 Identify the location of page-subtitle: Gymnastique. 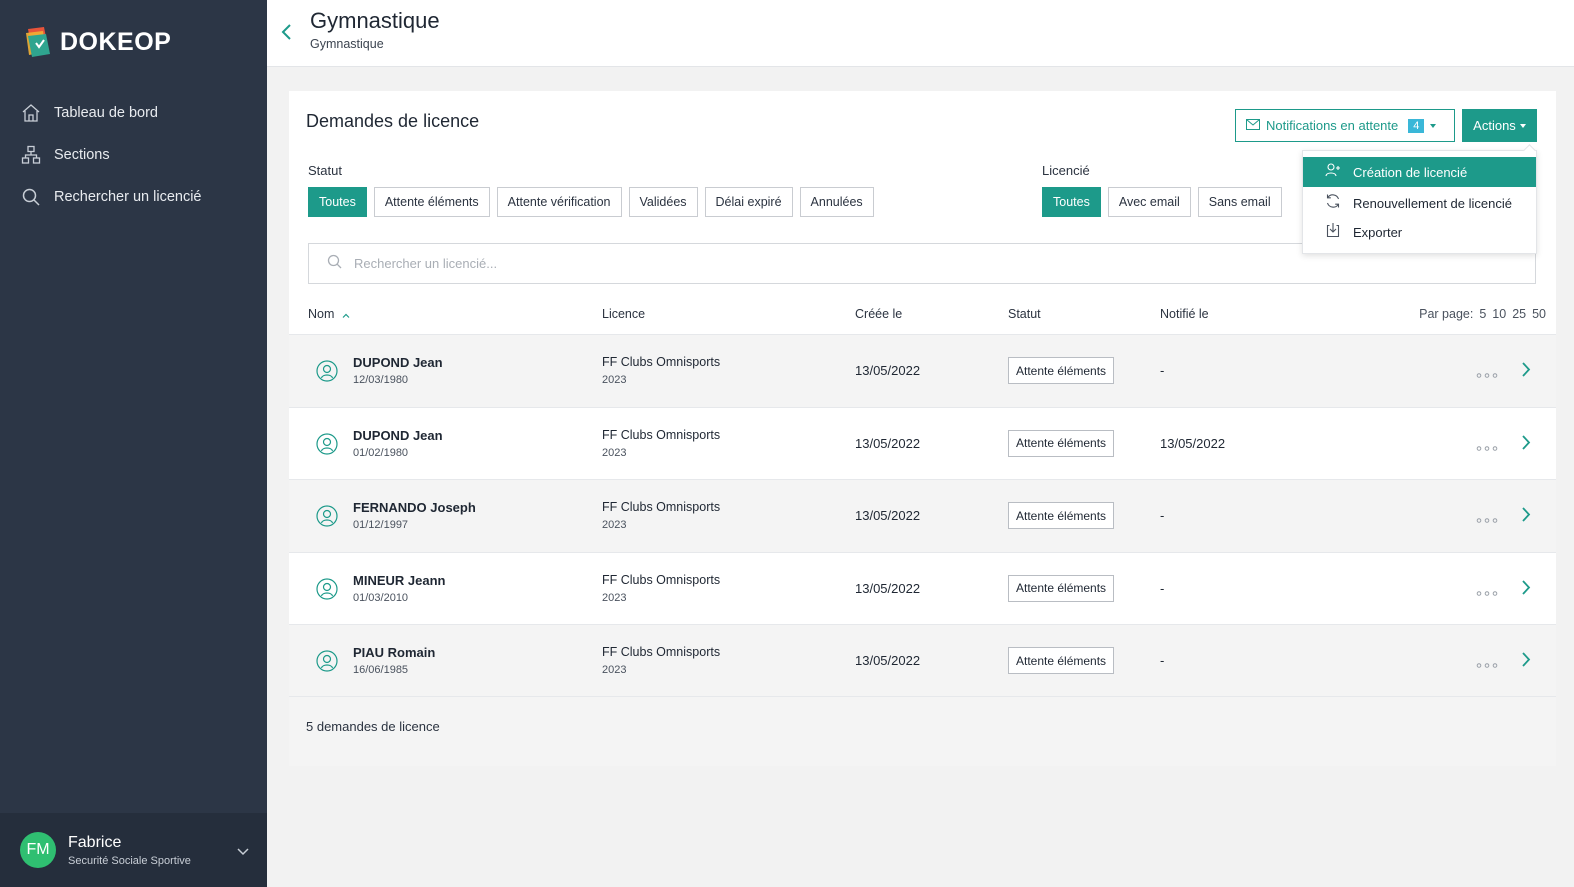
(347, 44).